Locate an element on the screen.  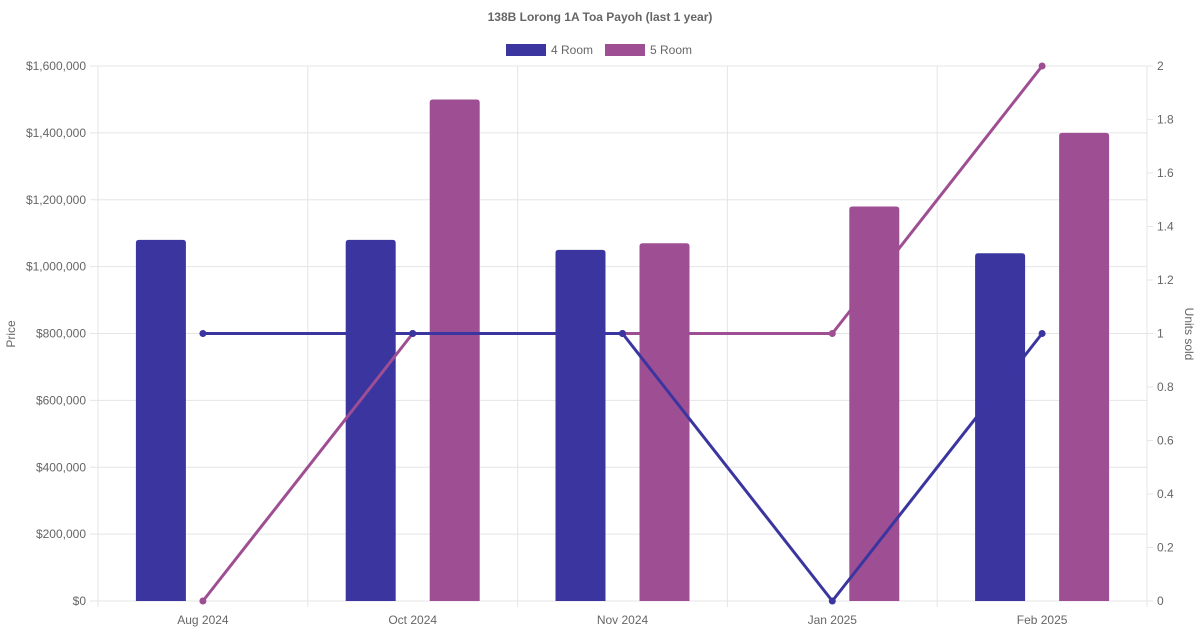
y2-tick-label: 1.4 is located at coordinates (1165, 227).